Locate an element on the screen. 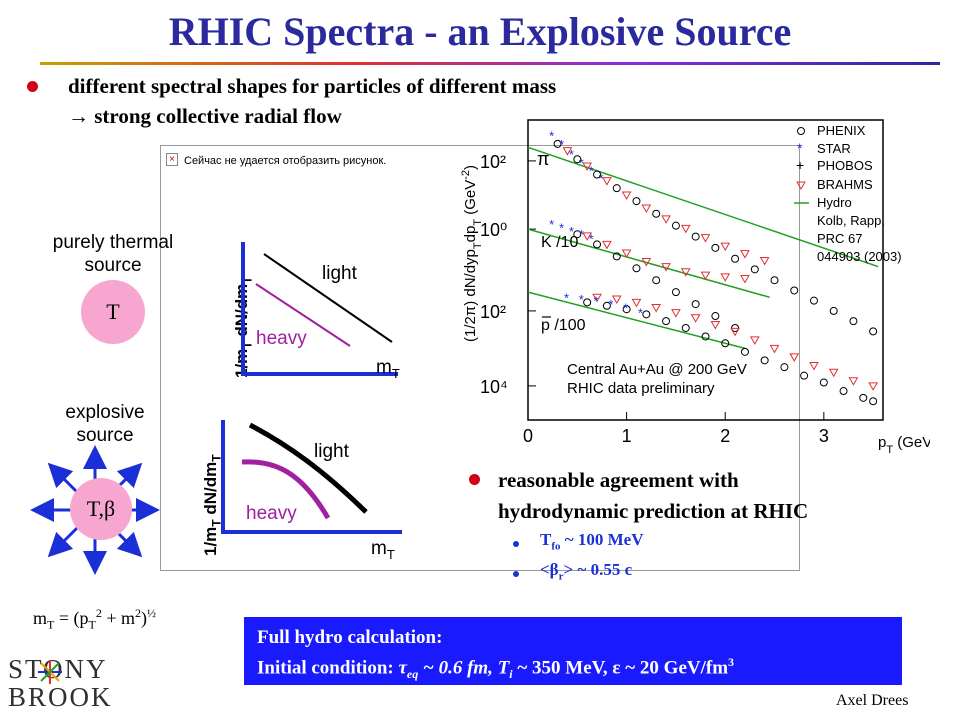 This screenshot has width=960, height=720. y-tick-label: 10⁴ is located at coordinates (494, 387).